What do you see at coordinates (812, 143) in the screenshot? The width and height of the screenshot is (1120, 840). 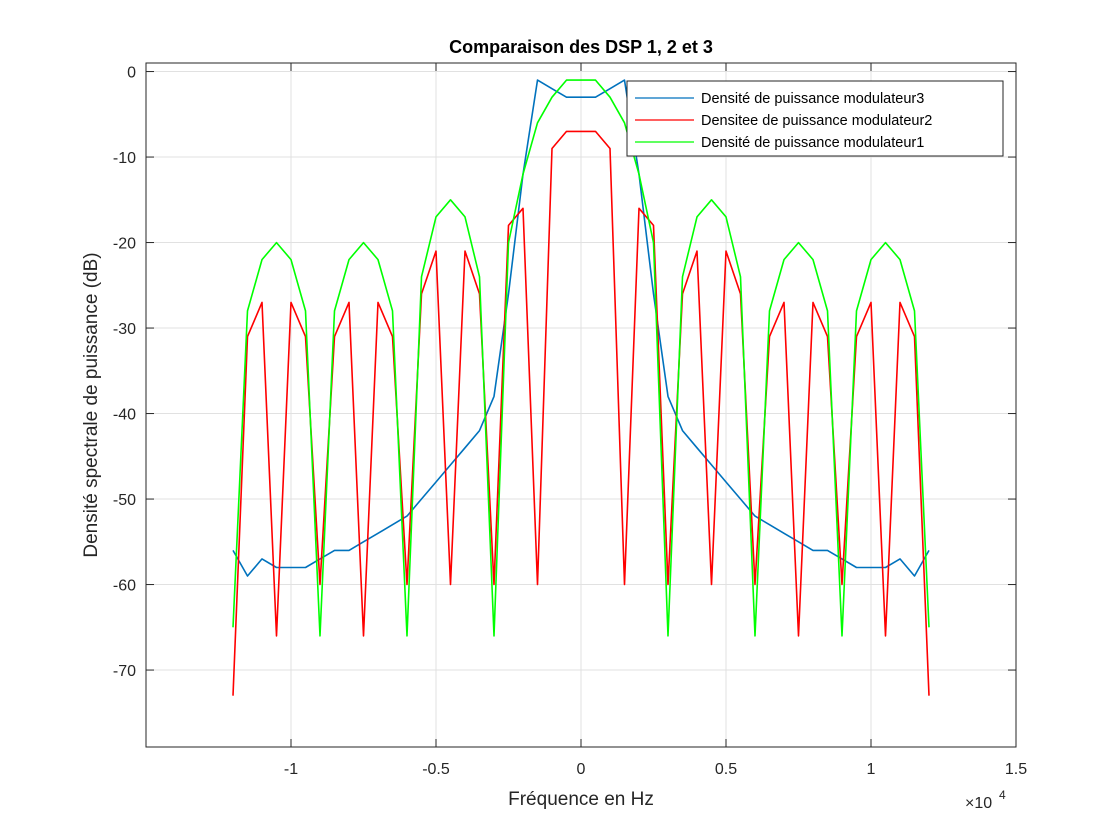 I see `legend-label-3: Densité de puissance modulateur1` at bounding box center [812, 143].